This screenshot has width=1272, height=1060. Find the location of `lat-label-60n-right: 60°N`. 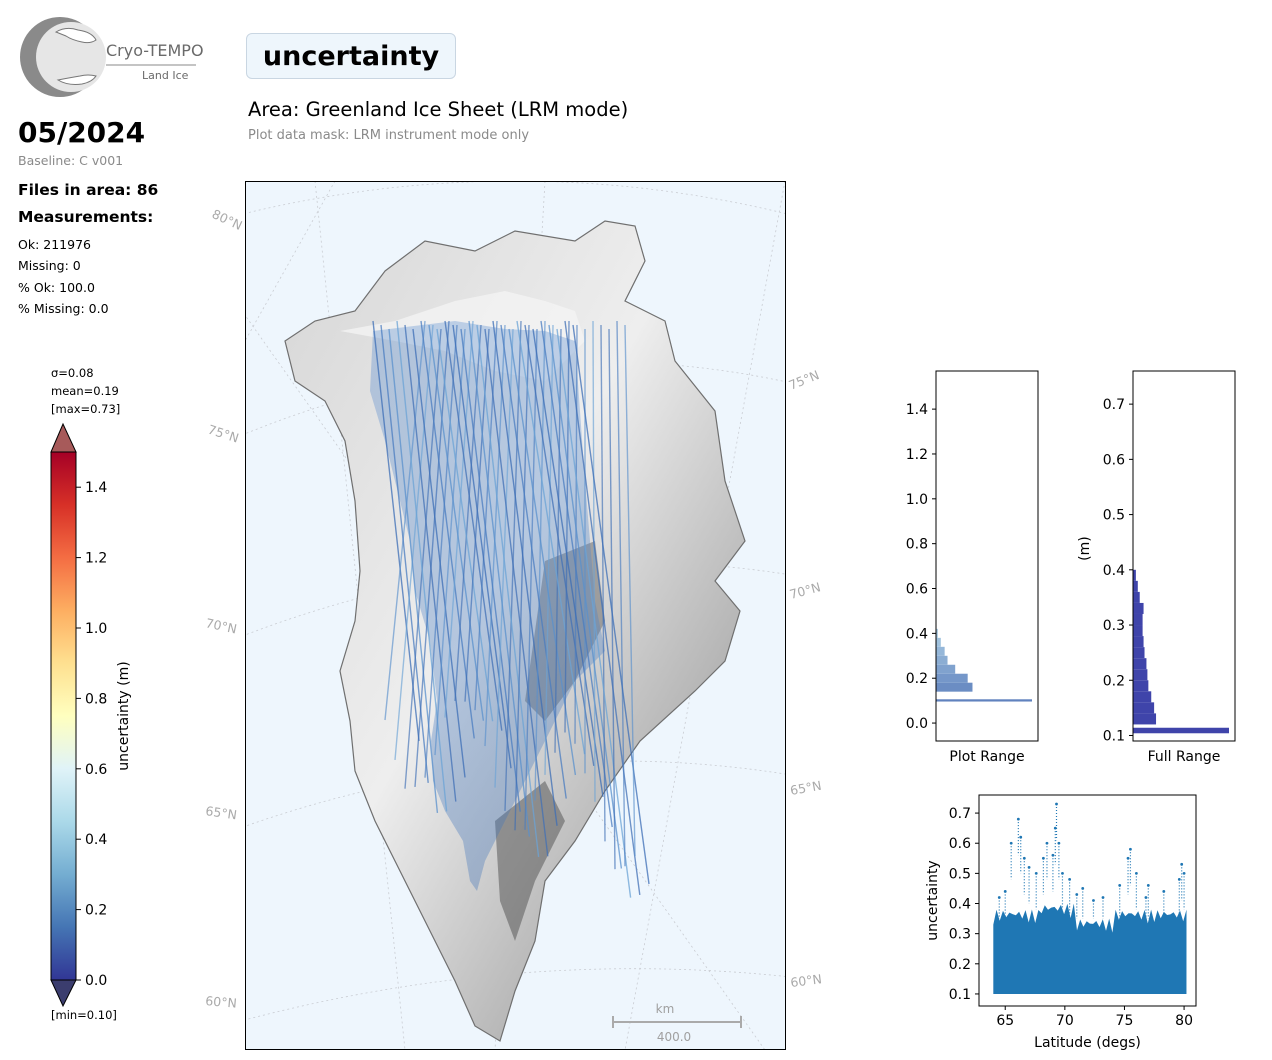

lat-label-60n-right: 60°N is located at coordinates (806, 980).